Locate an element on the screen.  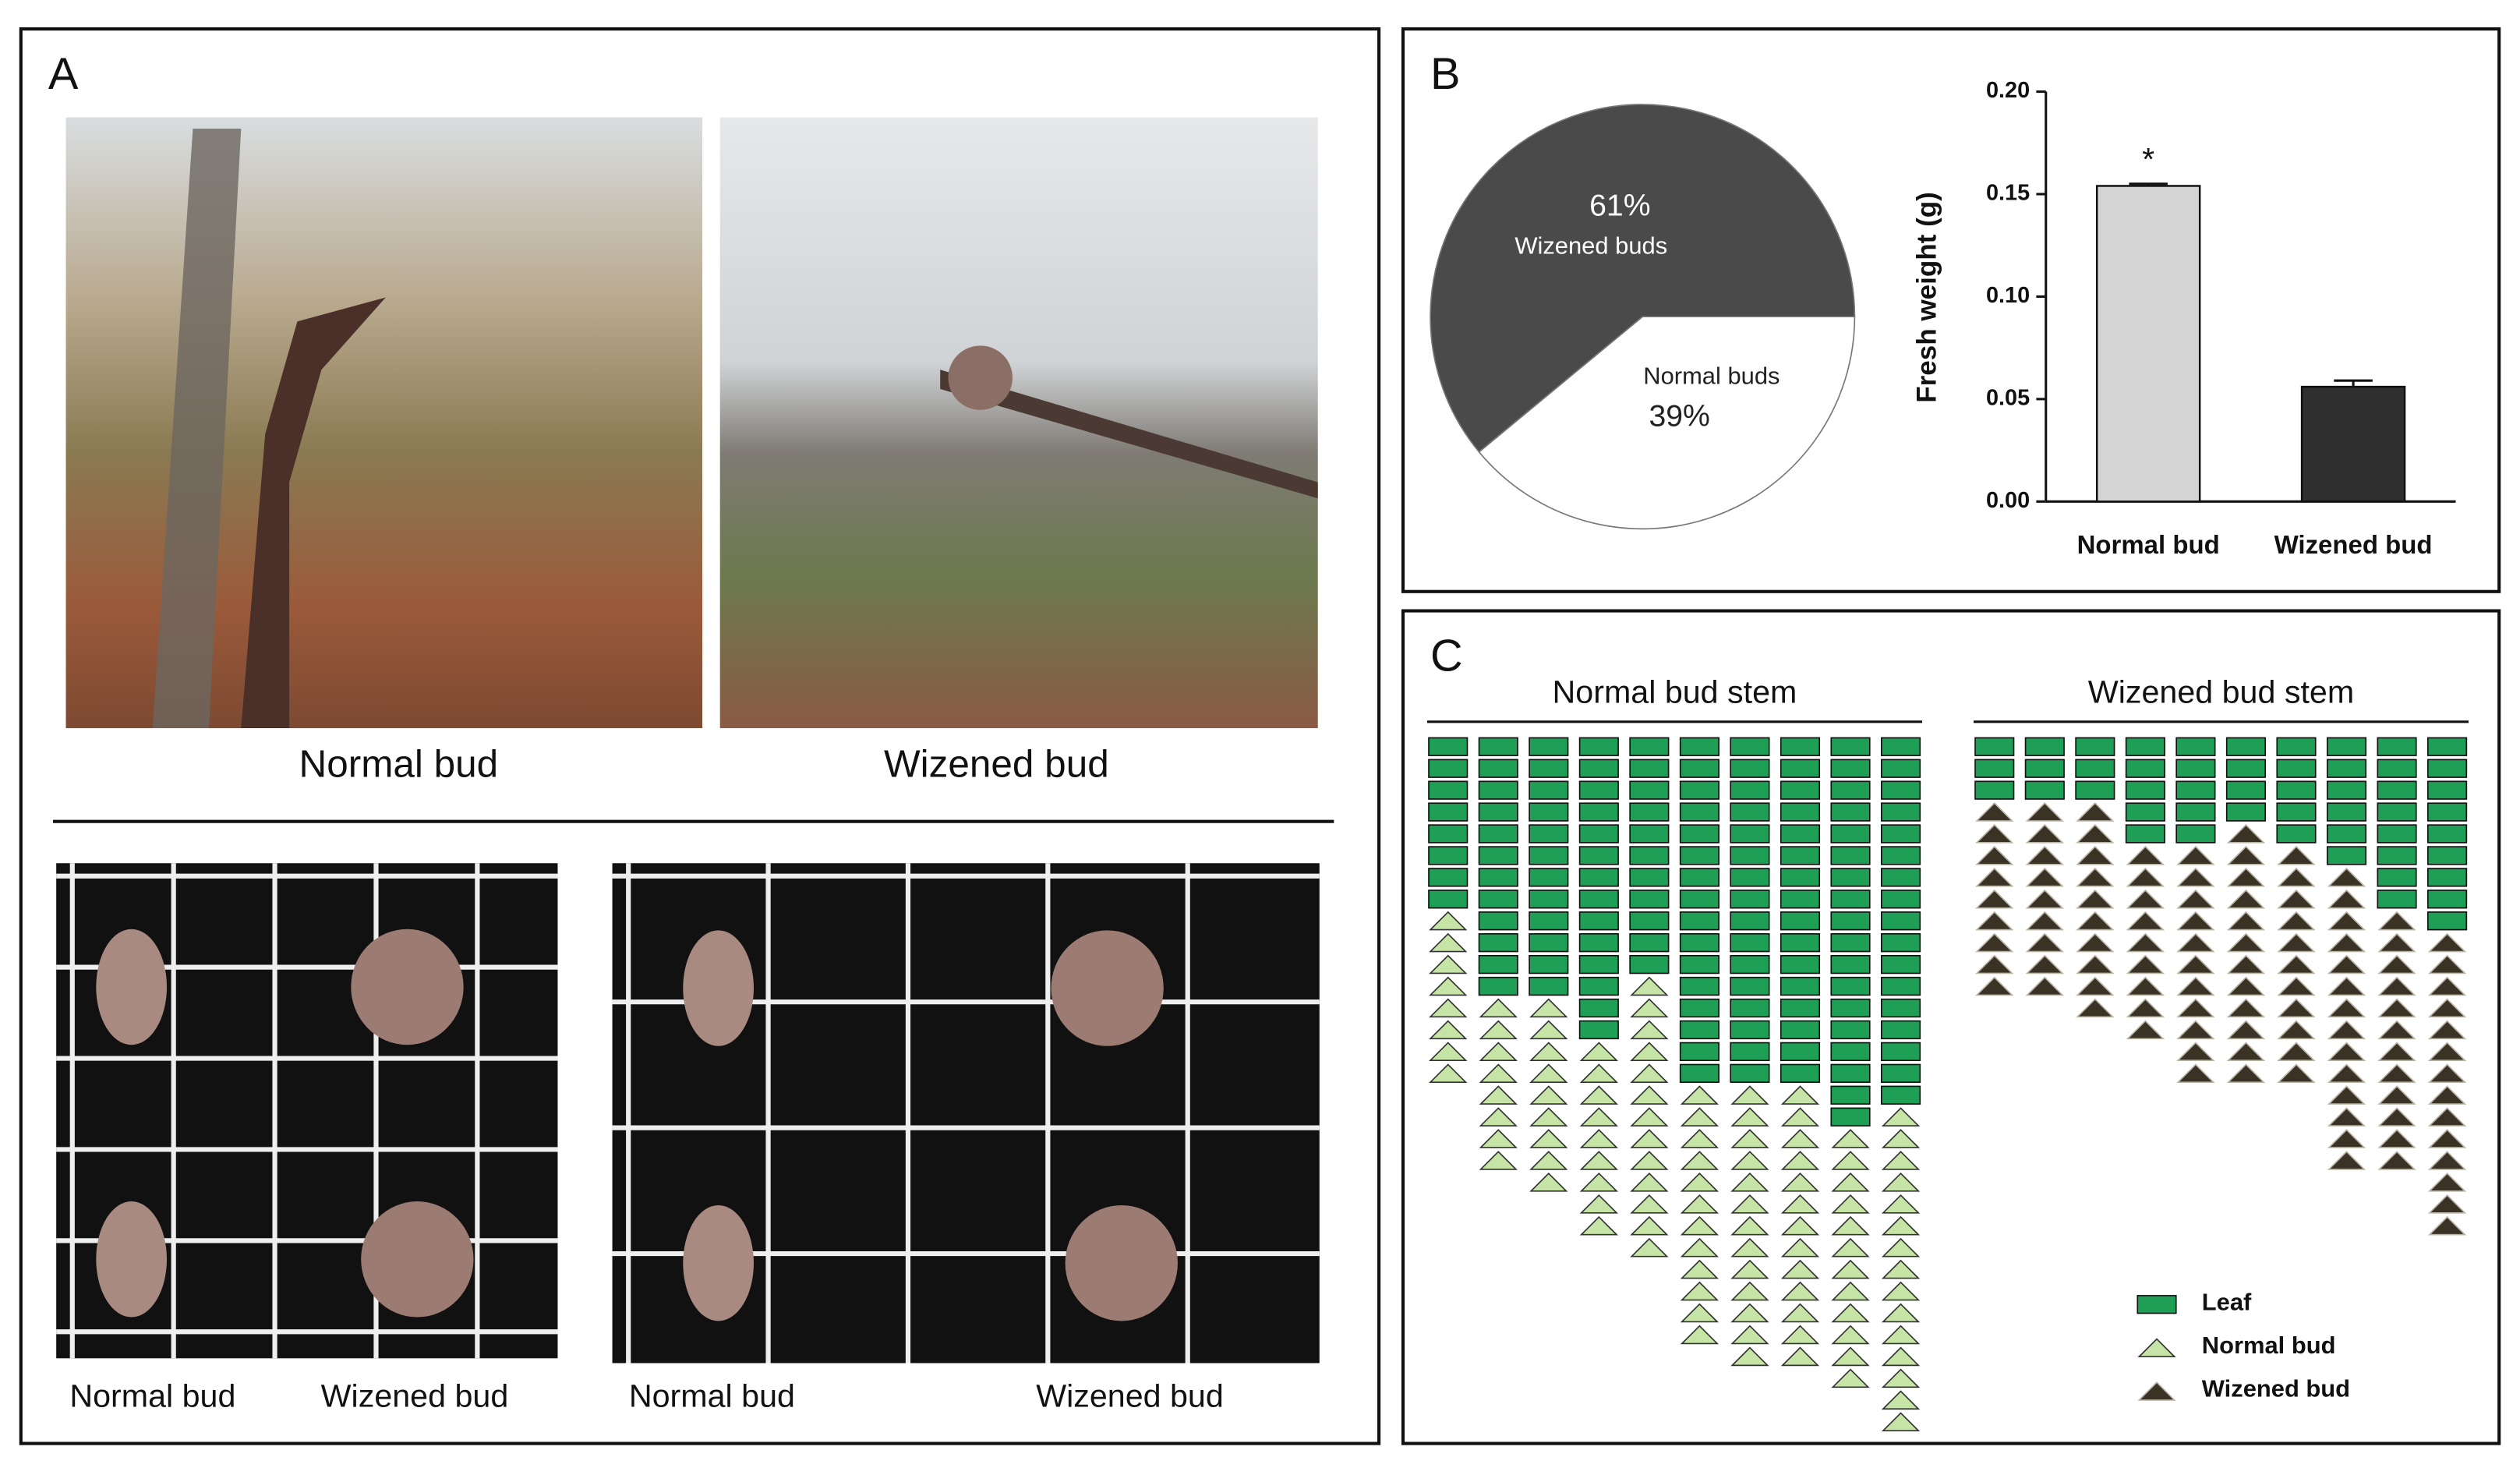
panel-label: B is located at coordinates (1446, 74).